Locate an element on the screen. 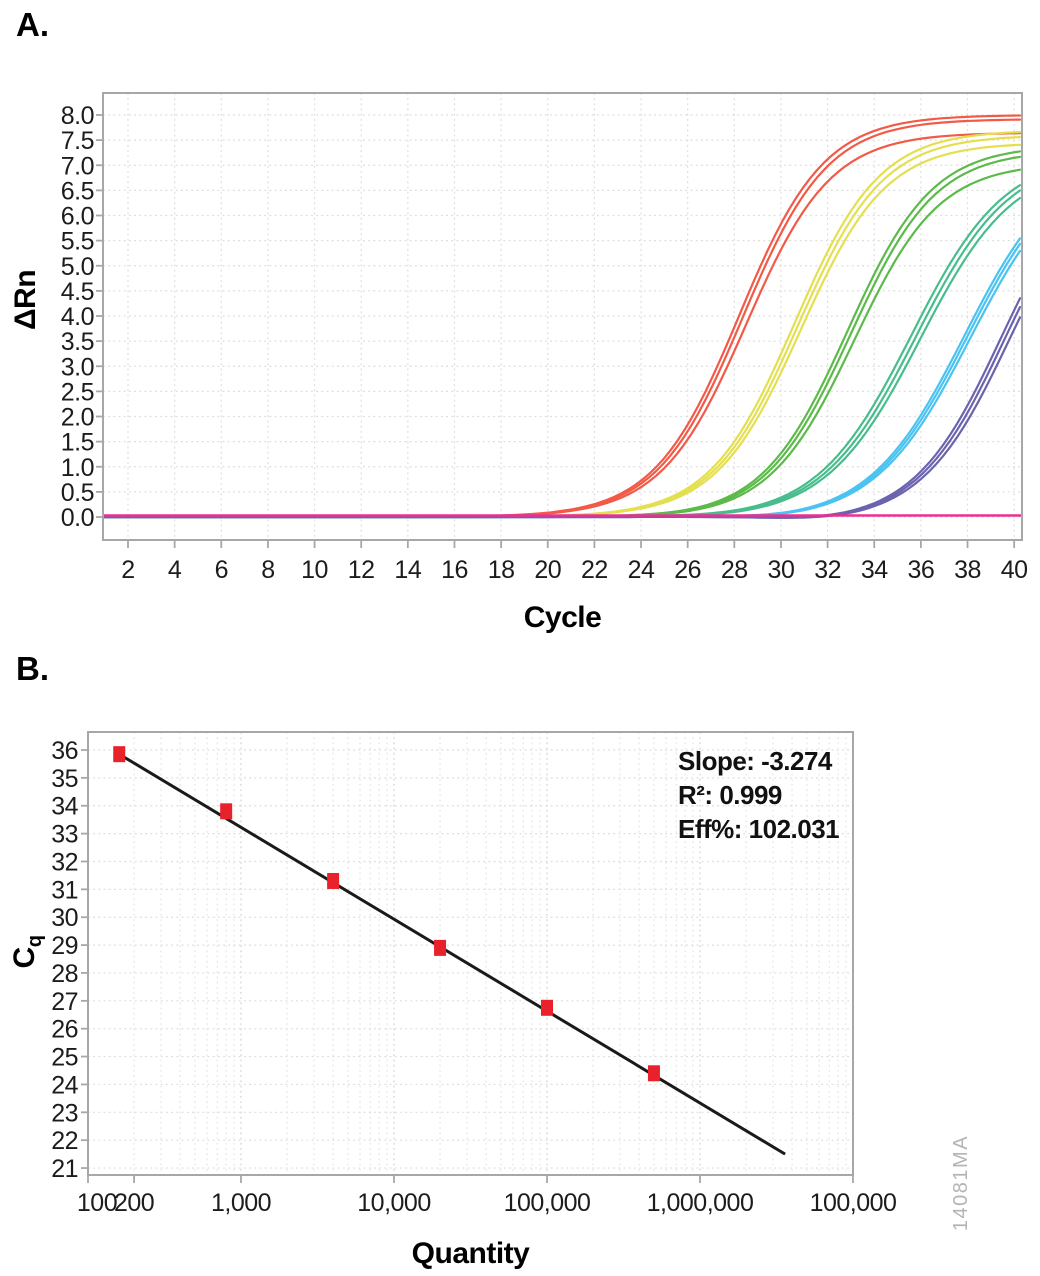 The width and height of the screenshot is (1040, 1276). x-tick-label: 2 is located at coordinates (127, 570).